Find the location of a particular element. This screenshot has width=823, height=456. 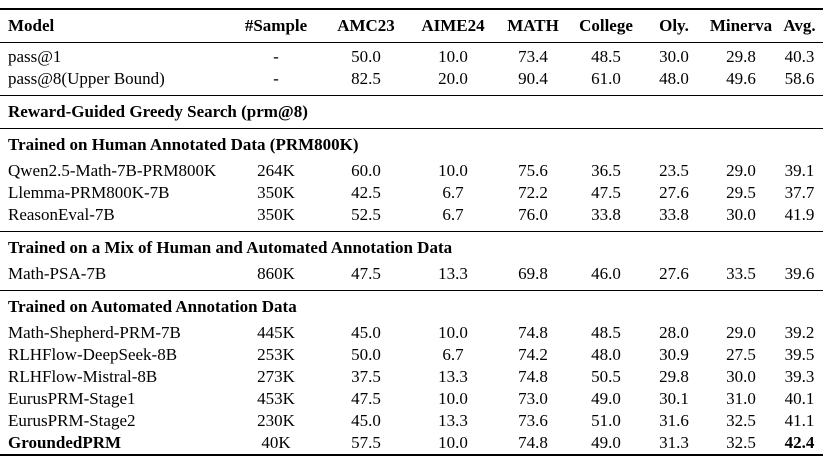

value-cell-math: 72.2 is located at coordinates (533, 192).